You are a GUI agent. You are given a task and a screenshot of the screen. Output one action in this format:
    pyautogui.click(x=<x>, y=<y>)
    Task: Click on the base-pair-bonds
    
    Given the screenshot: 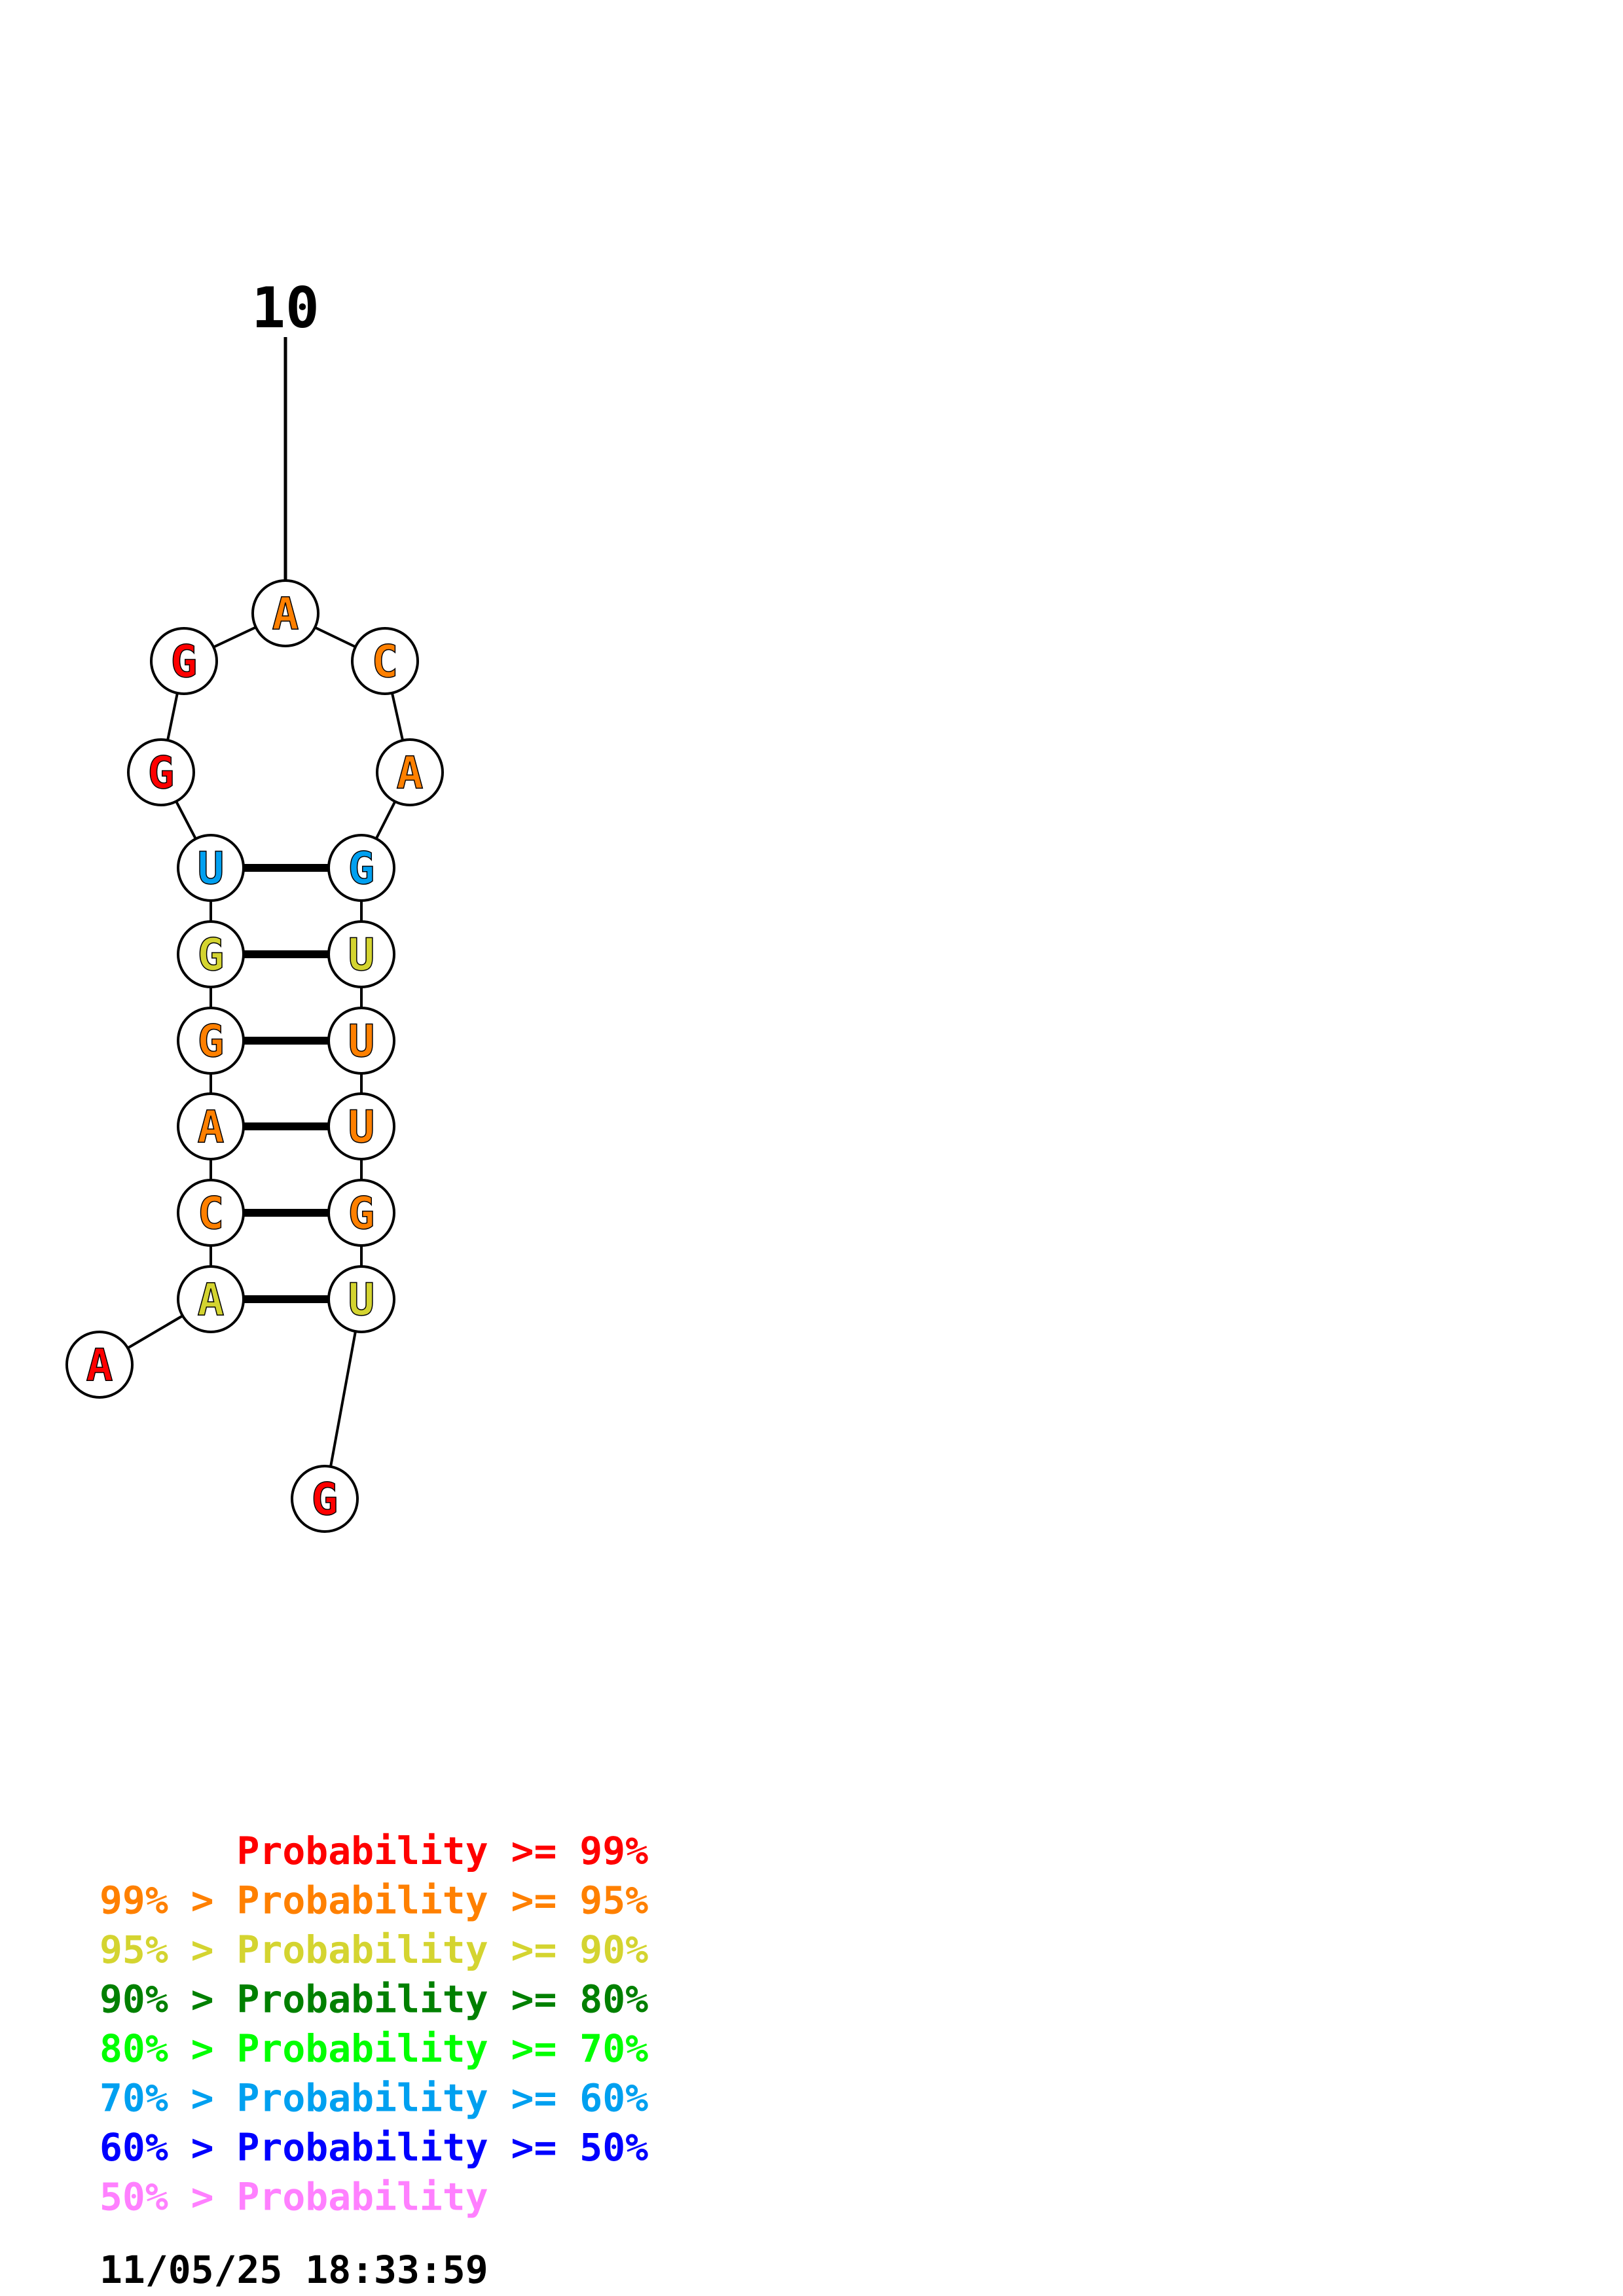 What is the action you would take?
    pyautogui.click(x=286, y=1083)
    